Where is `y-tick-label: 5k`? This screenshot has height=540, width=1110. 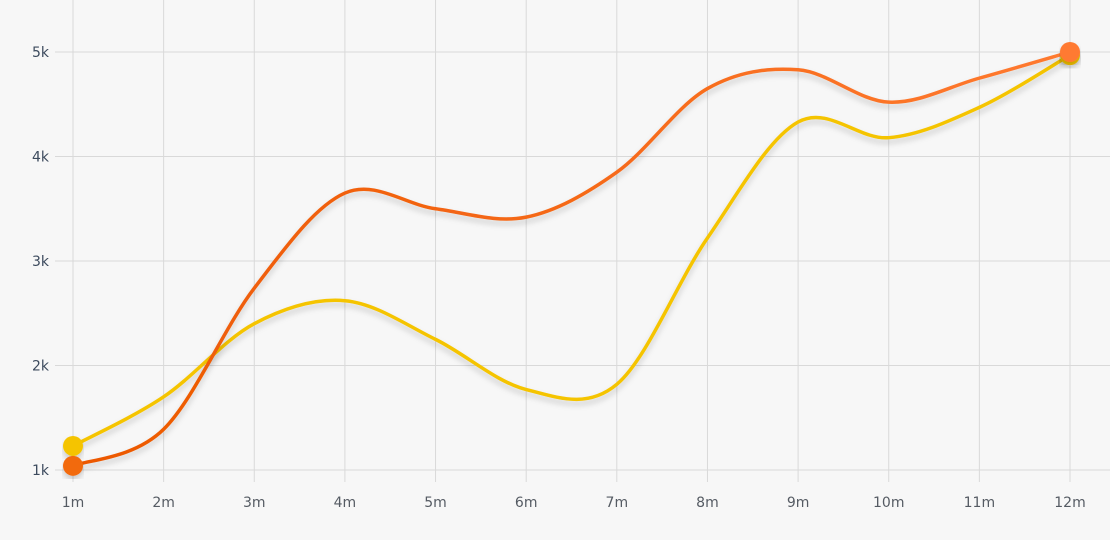 y-tick-label: 5k is located at coordinates (41, 53).